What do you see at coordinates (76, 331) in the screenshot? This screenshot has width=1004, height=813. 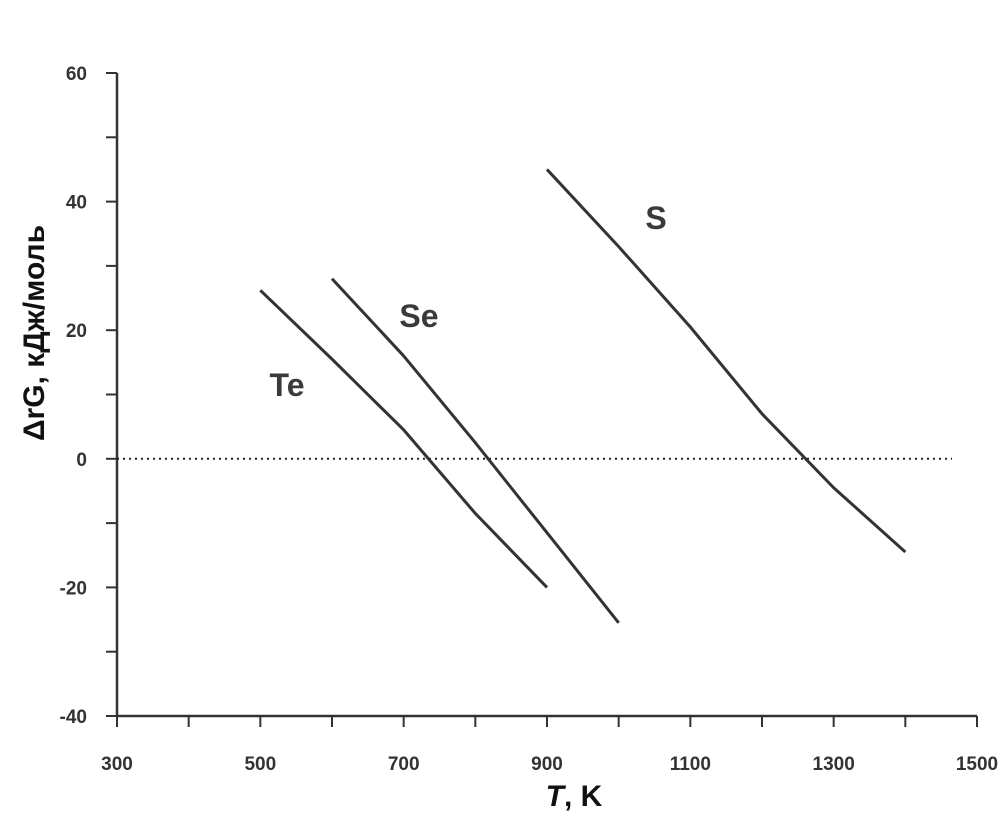 I see `y-tick-label: 20` at bounding box center [76, 331].